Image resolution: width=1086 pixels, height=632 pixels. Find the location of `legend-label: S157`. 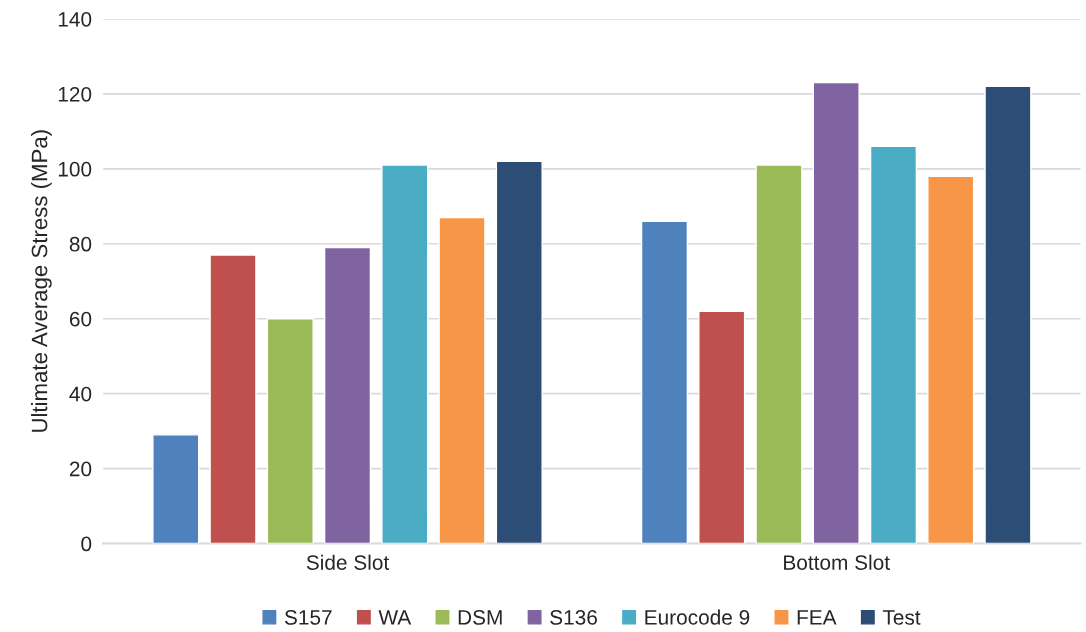

legend-label: S157 is located at coordinates (308, 617).